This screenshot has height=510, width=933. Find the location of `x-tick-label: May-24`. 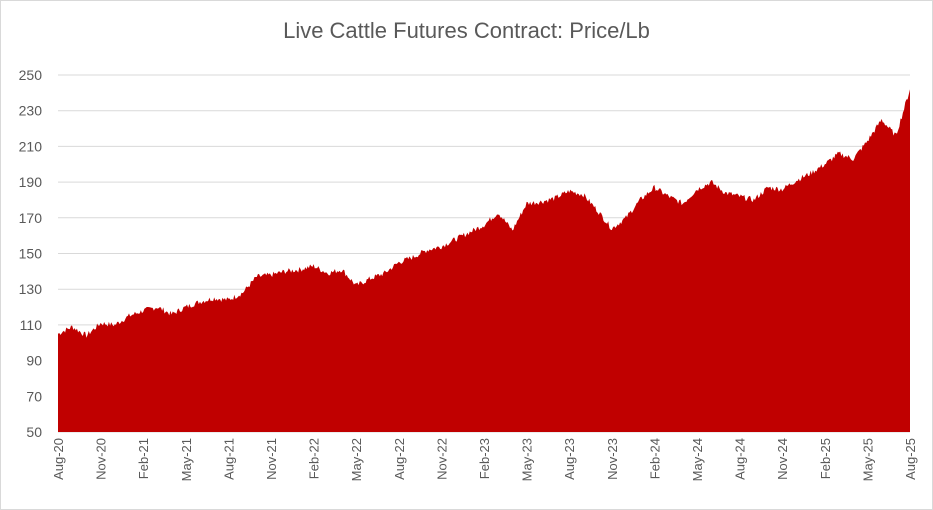

x-tick-label: May-24 is located at coordinates (697, 459).